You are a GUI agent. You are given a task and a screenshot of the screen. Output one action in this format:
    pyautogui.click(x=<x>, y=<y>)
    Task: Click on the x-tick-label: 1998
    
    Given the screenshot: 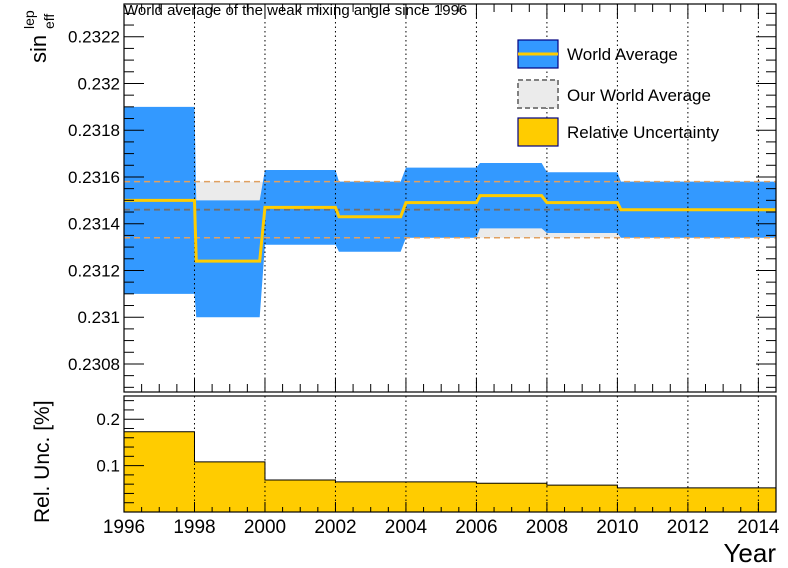 What is the action you would take?
    pyautogui.click(x=194, y=527)
    